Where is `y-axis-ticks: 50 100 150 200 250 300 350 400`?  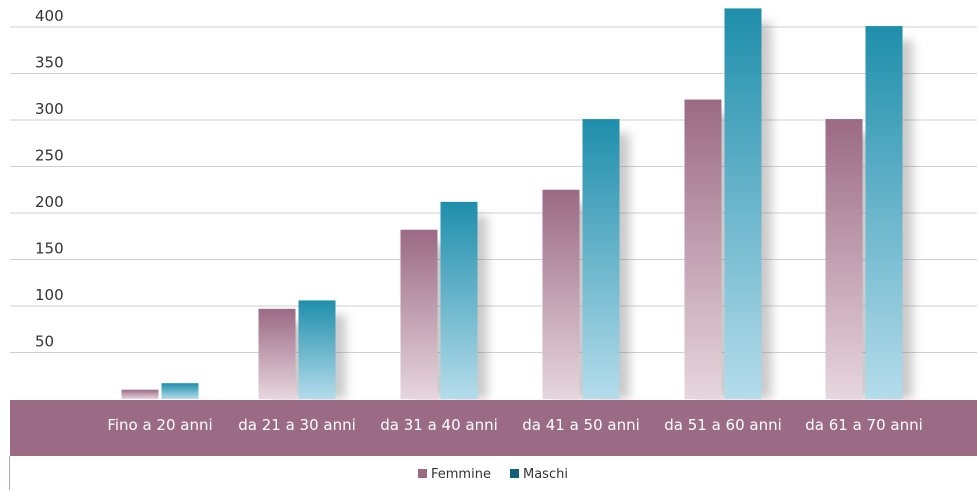
y-axis-ticks: 50 100 150 200 250 300 350 400 is located at coordinates (49, 179).